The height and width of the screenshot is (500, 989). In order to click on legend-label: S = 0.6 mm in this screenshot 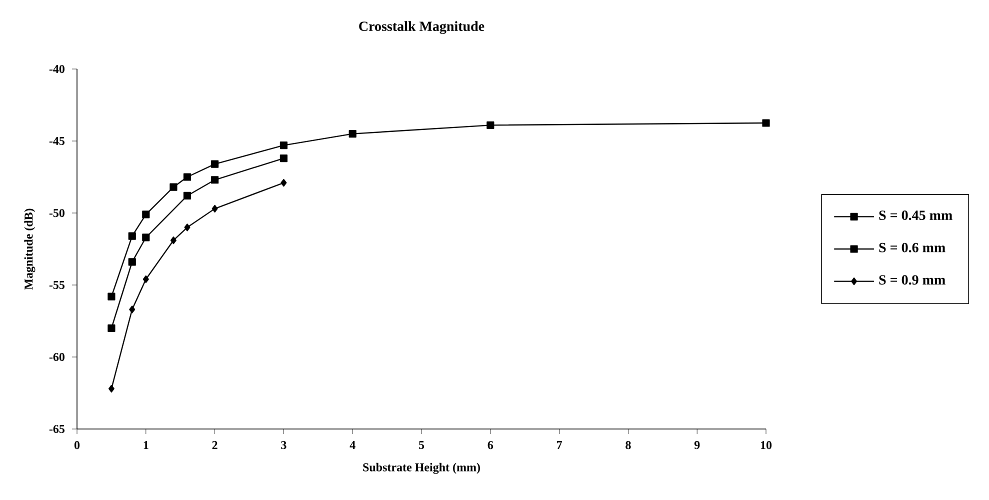, I will do `click(912, 247)`.